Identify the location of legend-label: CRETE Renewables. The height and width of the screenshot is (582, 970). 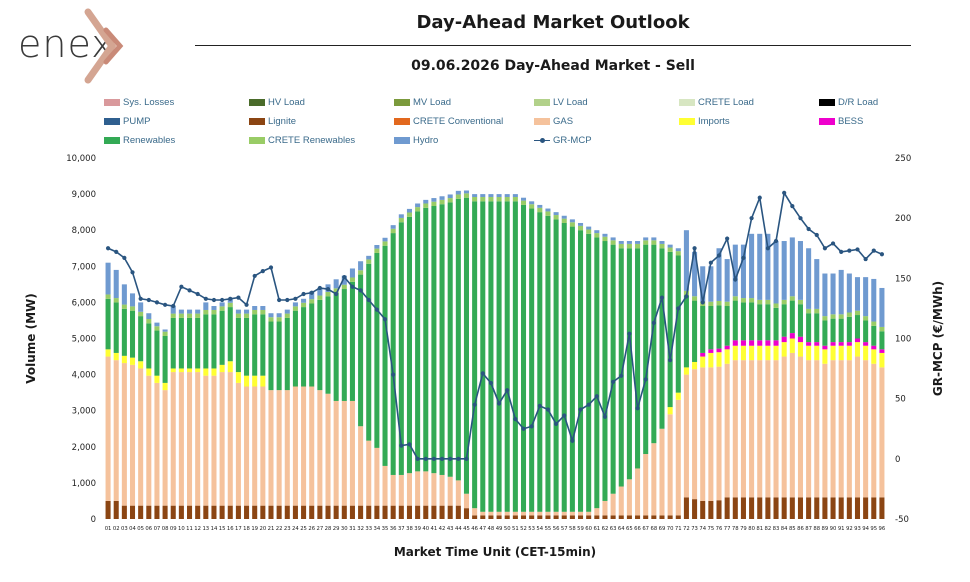
(312, 140).